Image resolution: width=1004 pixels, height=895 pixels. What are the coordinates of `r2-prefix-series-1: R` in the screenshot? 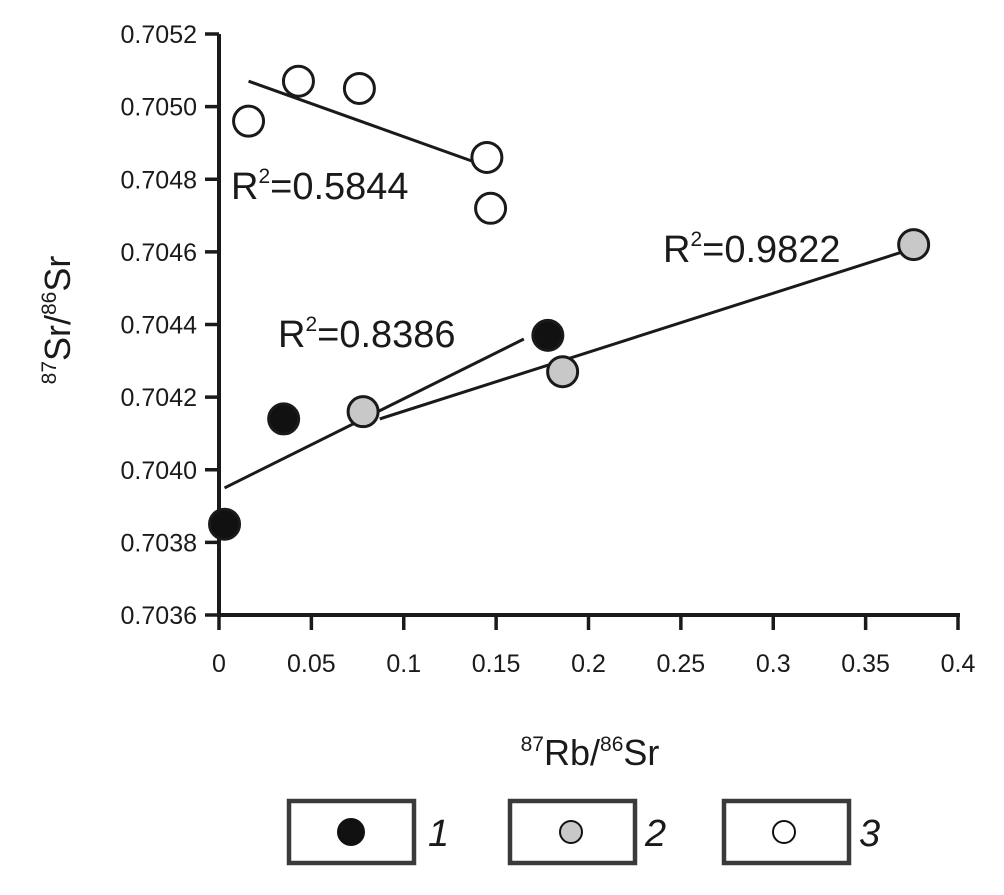 It's located at (291, 335).